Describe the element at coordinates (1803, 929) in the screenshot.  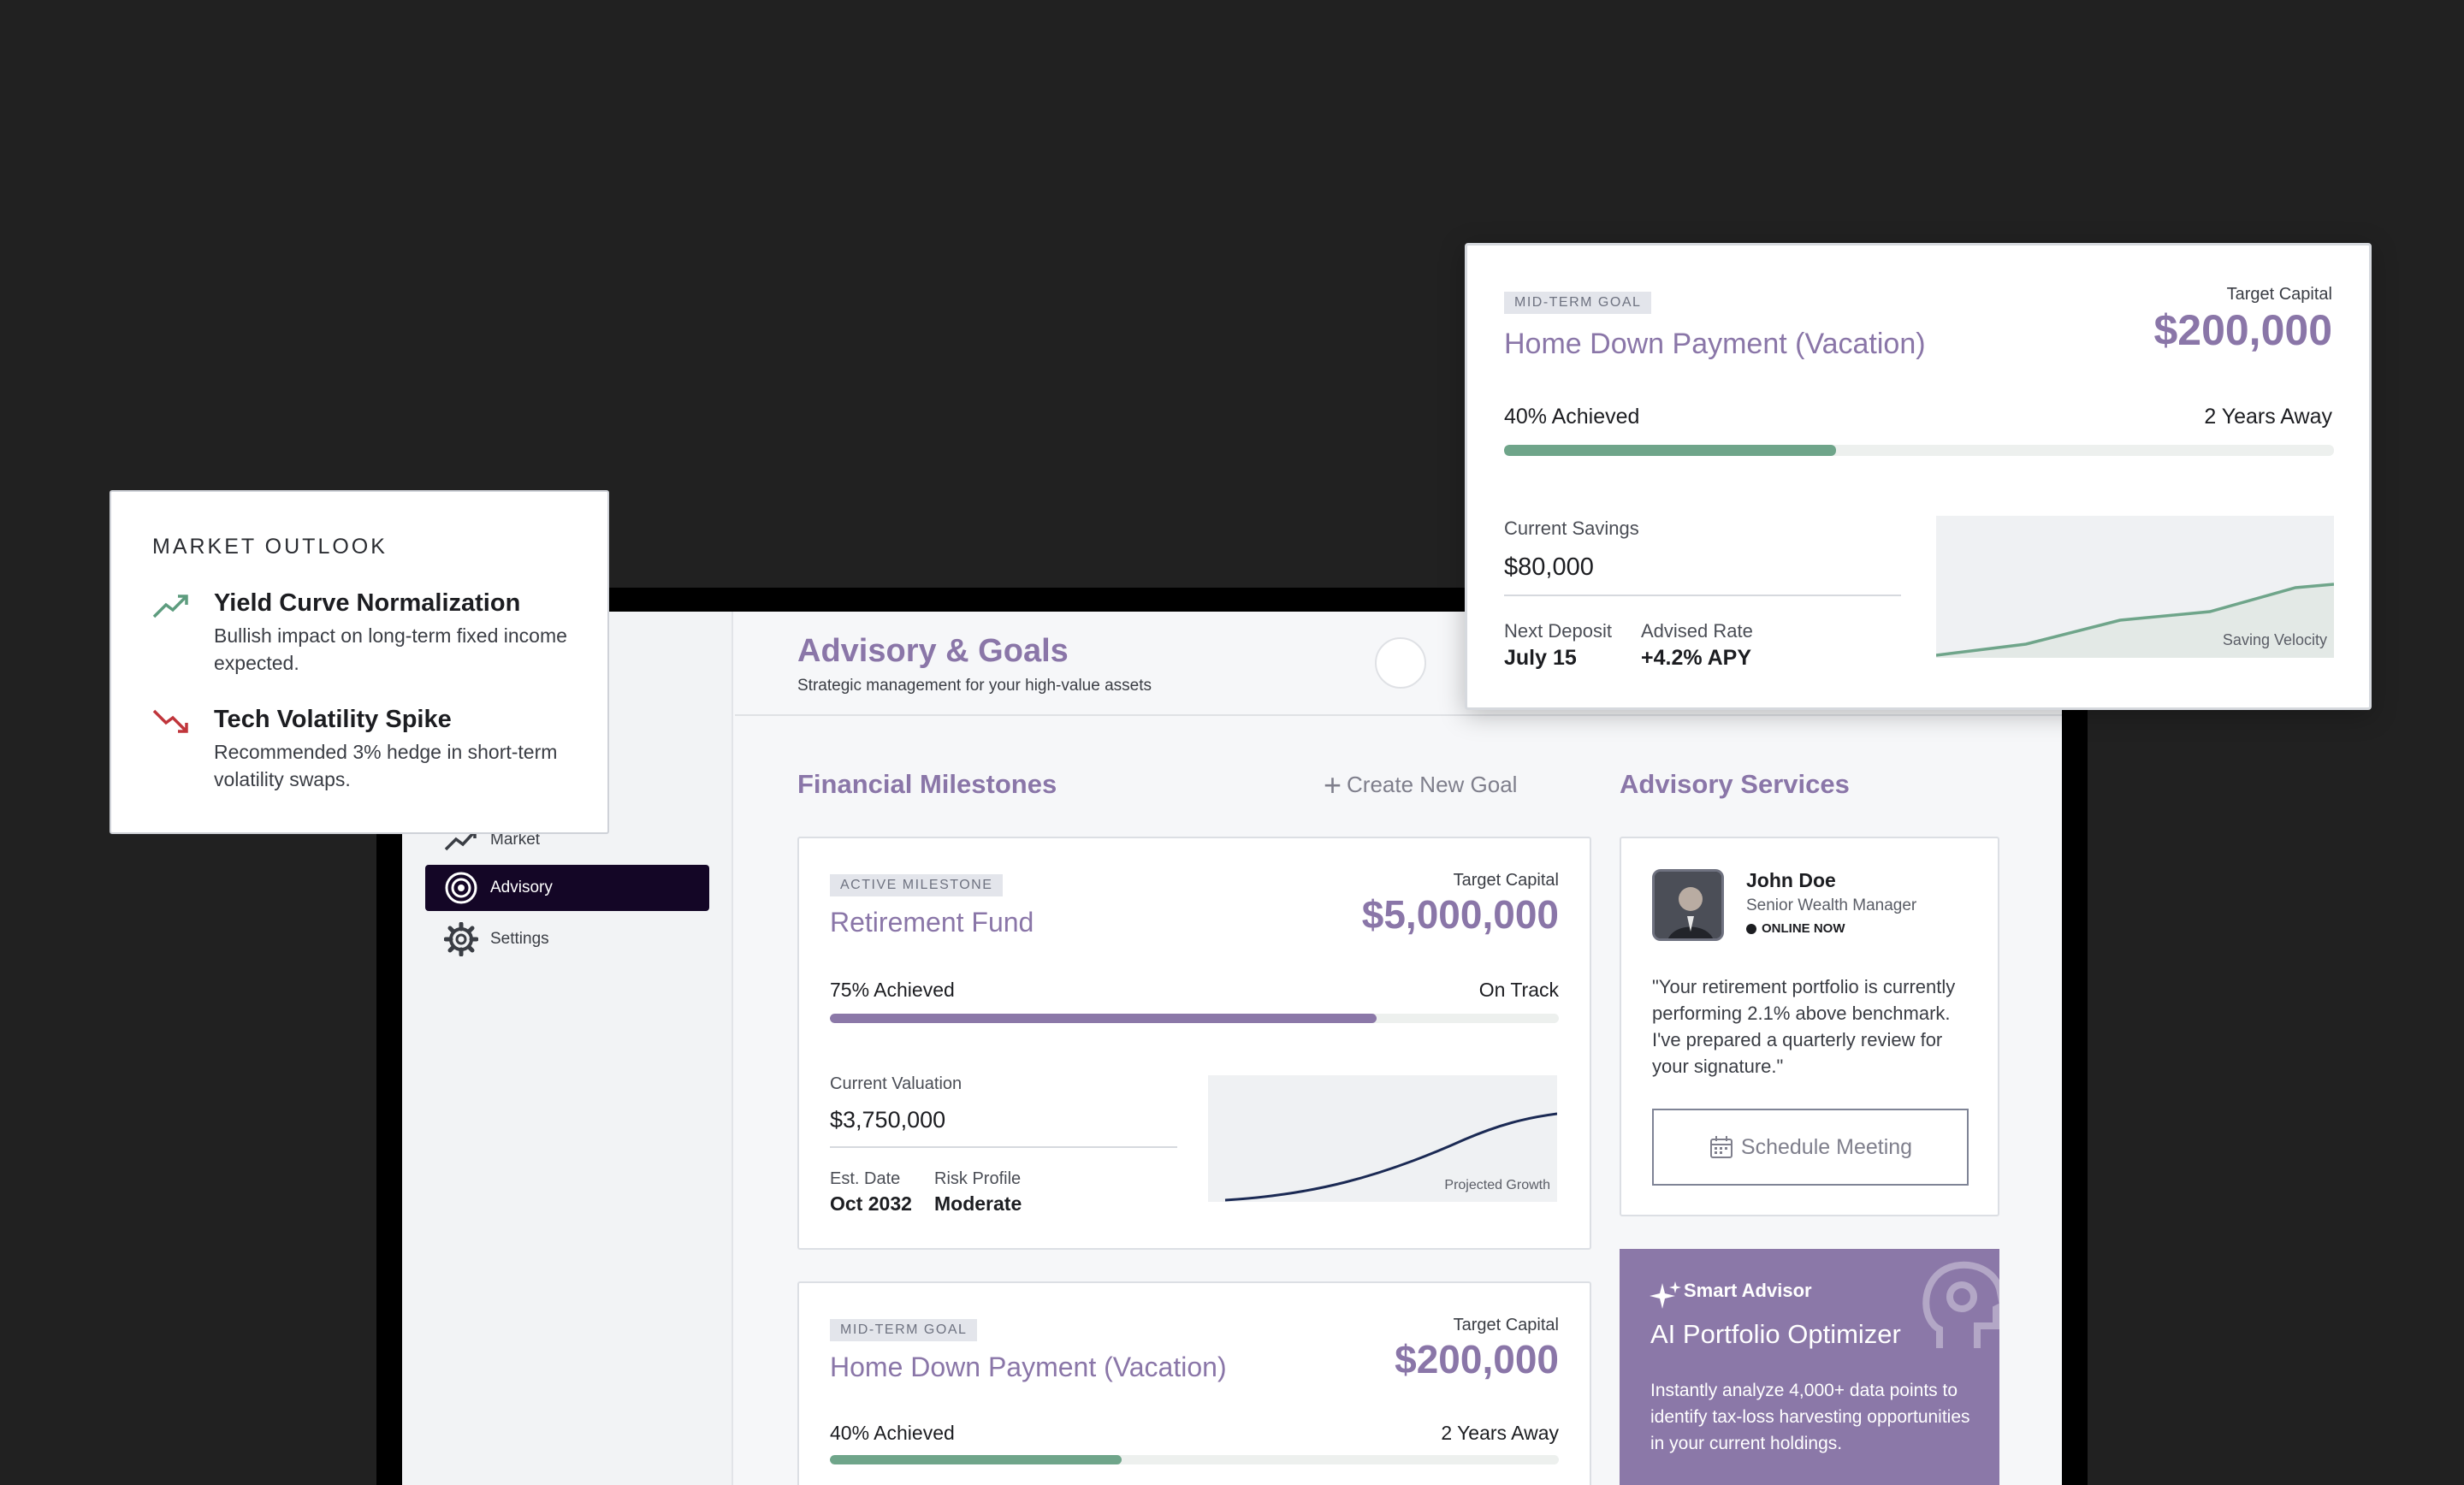
I see `status-text: ONLINE NOW` at that location.